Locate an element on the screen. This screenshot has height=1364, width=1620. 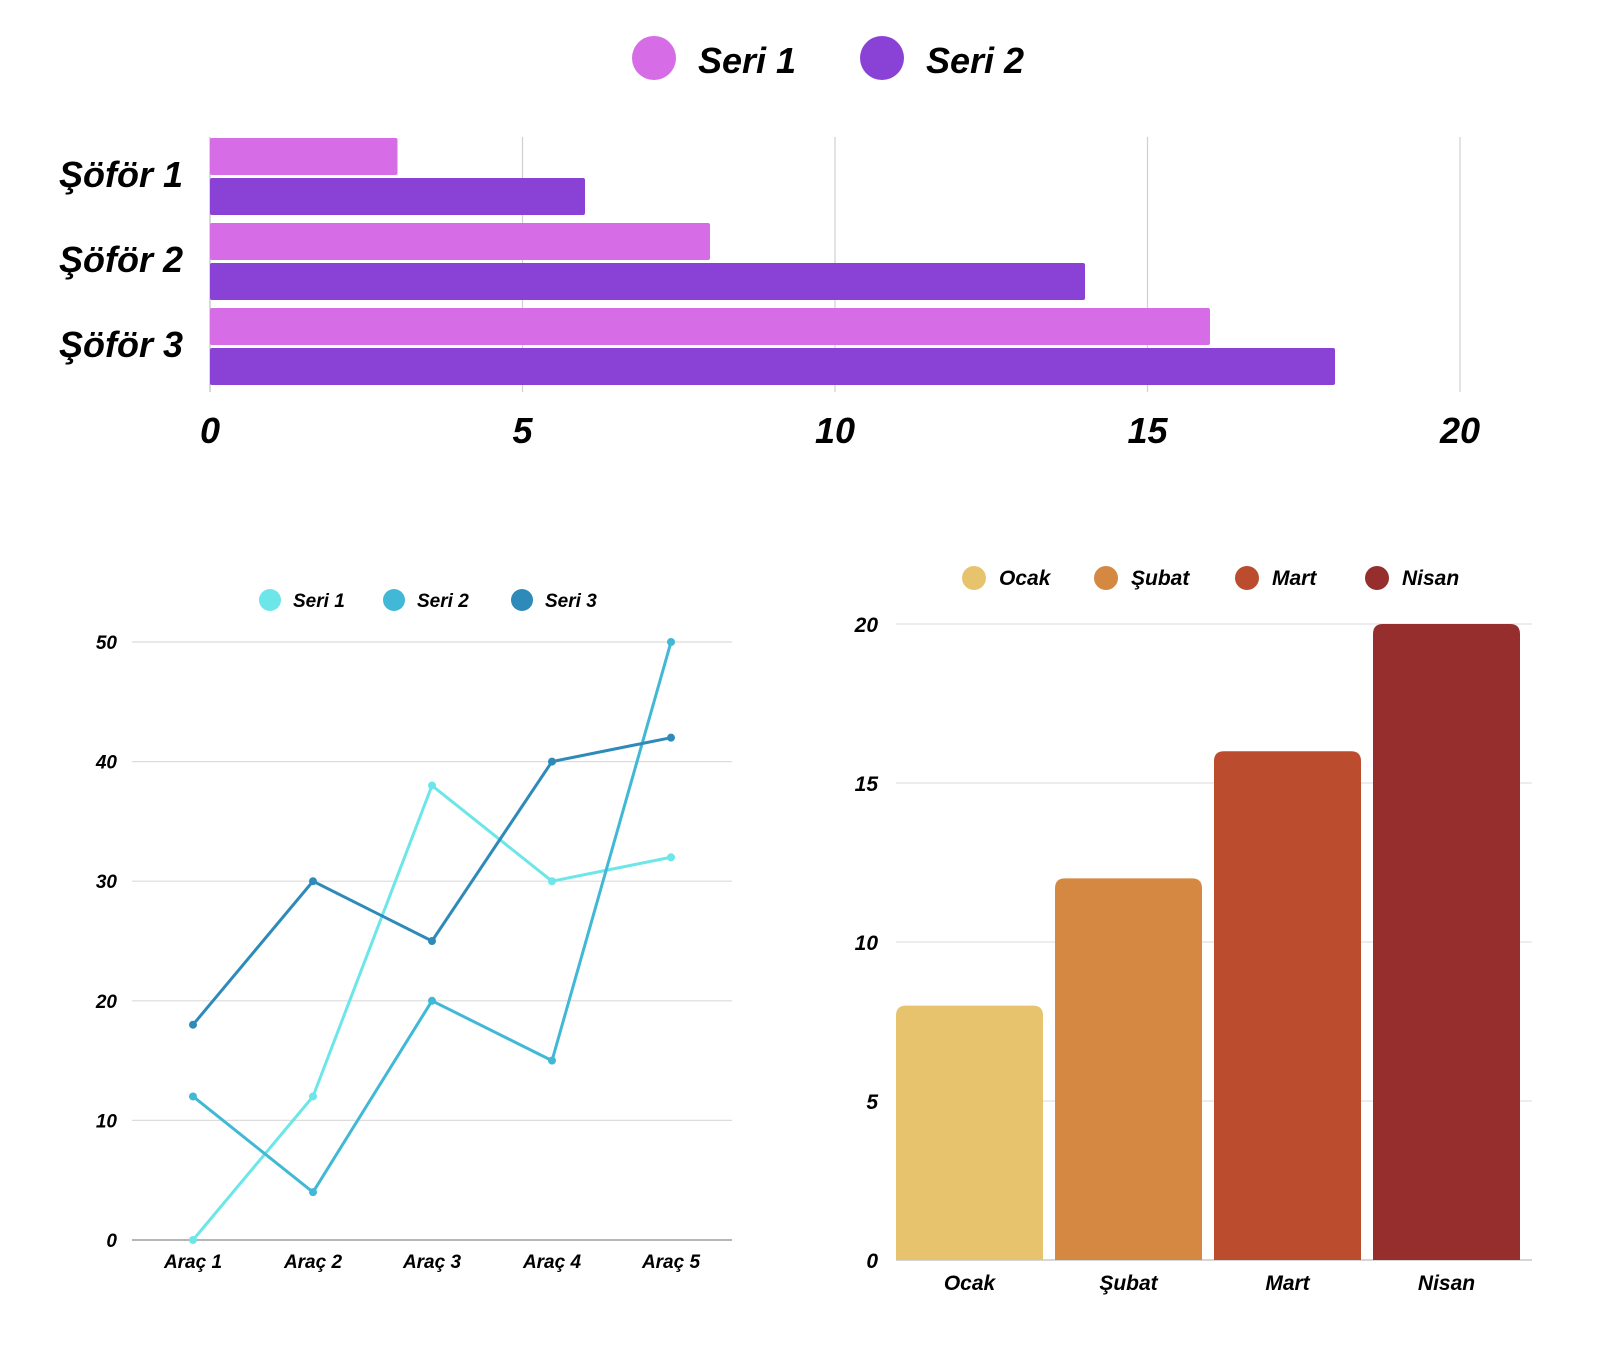
legend-label-1: Ocak is located at coordinates (1025, 578).